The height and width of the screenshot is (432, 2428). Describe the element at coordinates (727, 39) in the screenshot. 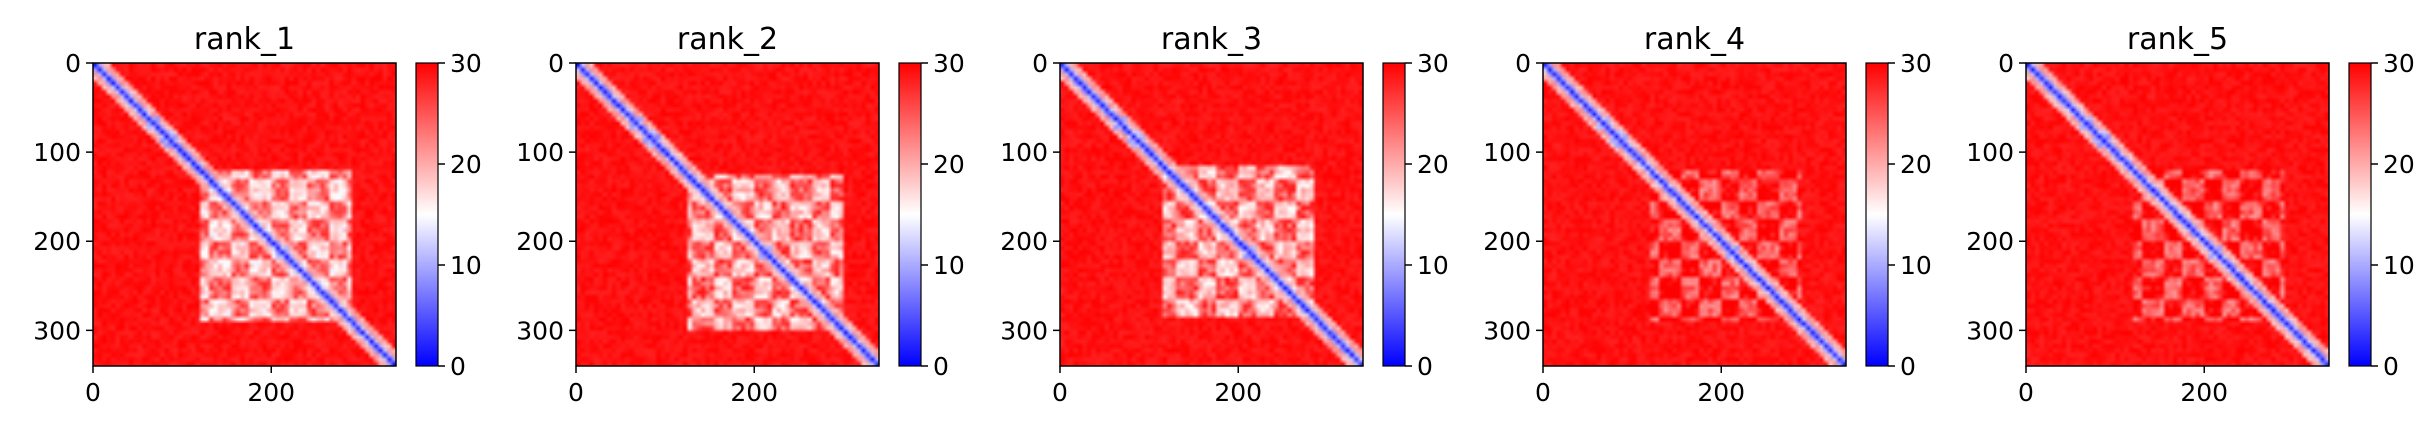

I see `panel-title: rank_2` at that location.